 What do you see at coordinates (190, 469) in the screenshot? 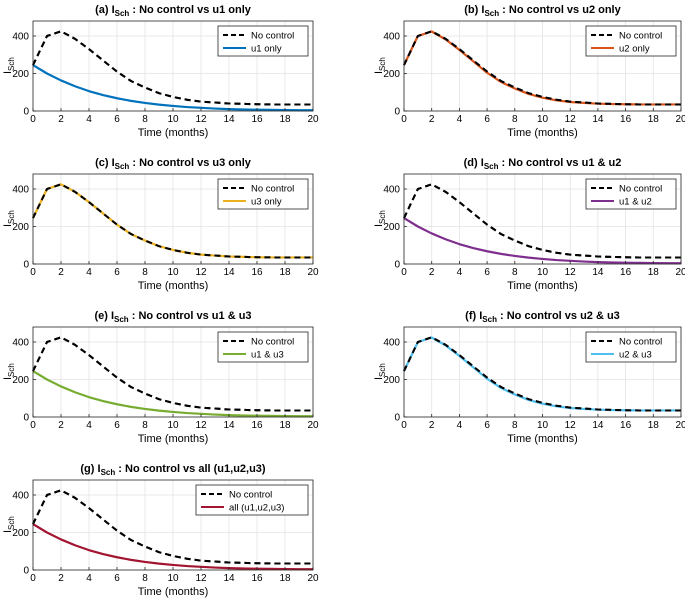
I see `chart-title-suffix: : No control vs all (u1,u2,u3)` at bounding box center [190, 469].